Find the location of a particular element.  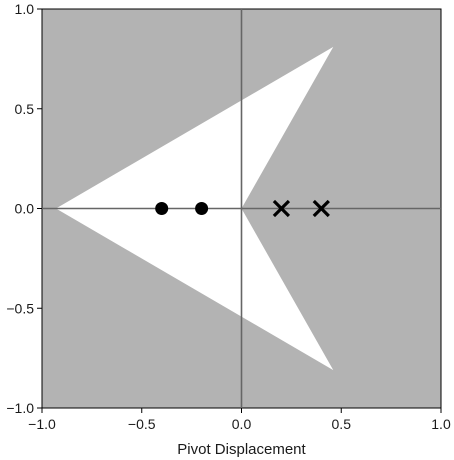

y-tick-label: 0.5 is located at coordinates (25, 109).